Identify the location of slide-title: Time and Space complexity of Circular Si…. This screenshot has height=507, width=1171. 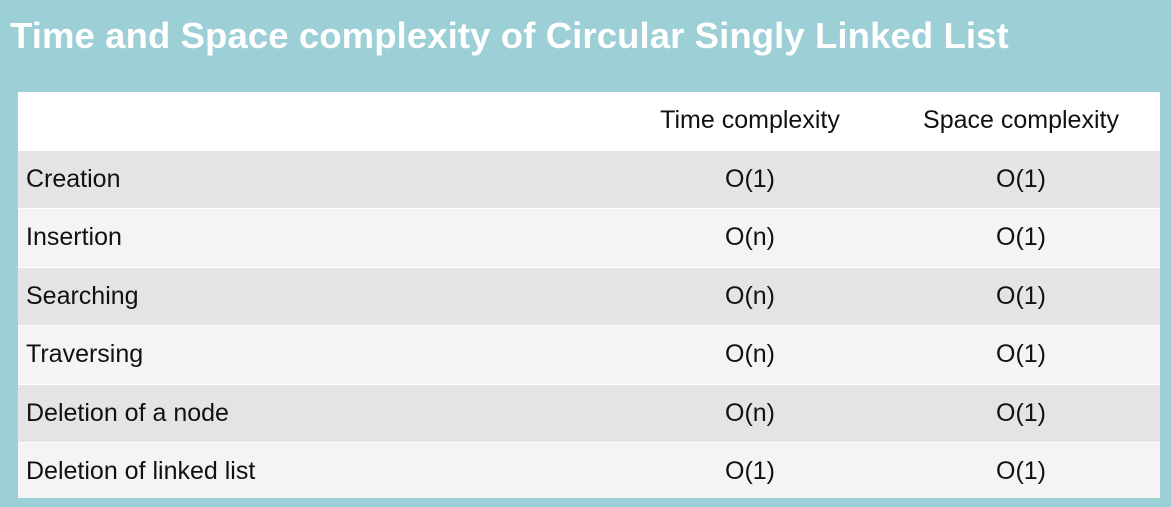
(509, 35).